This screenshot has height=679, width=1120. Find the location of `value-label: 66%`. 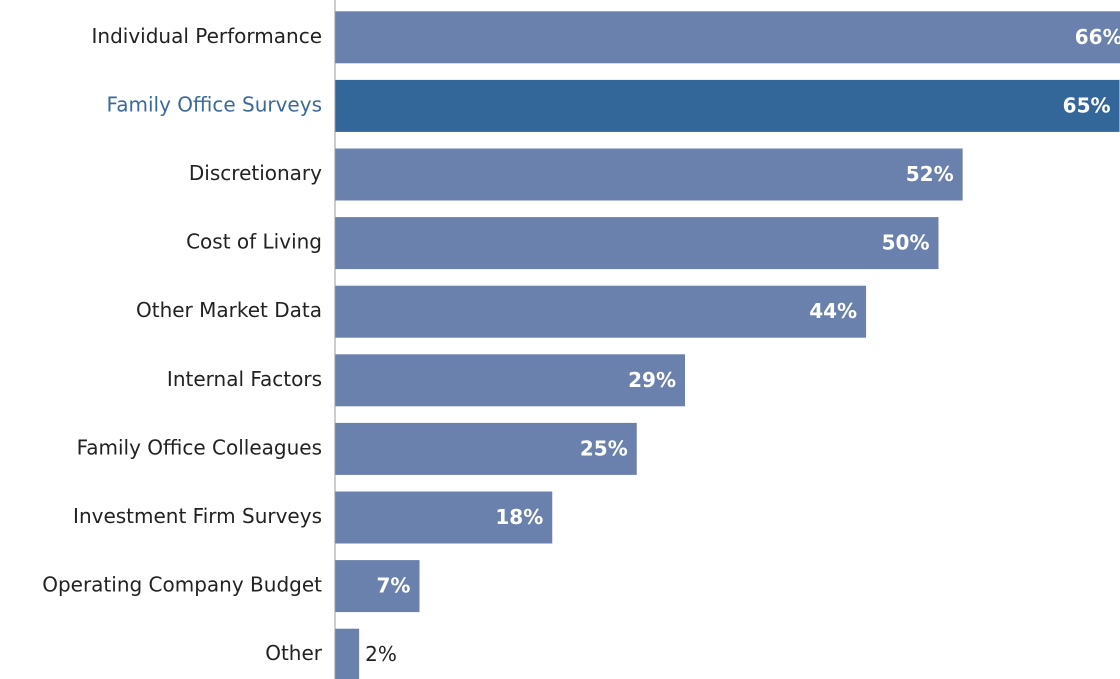

value-label: 66% is located at coordinates (1097, 37).